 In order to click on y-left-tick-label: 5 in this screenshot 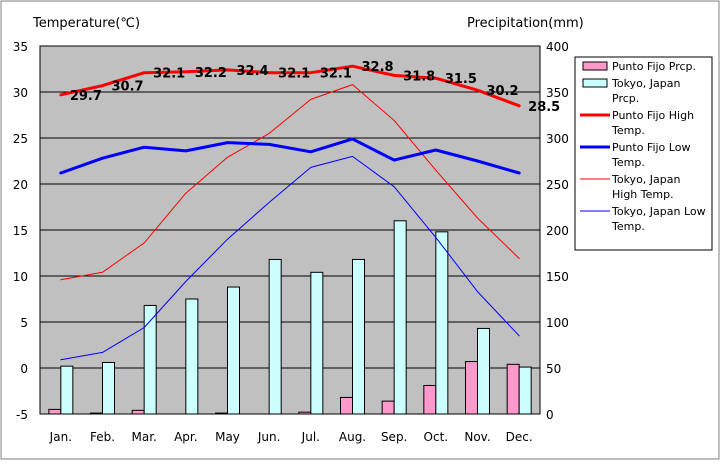, I will do `click(24, 323)`.